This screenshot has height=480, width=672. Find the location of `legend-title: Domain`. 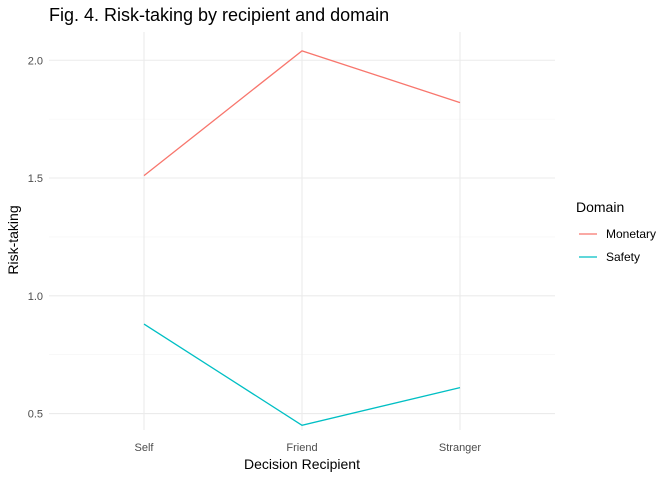

legend-title: Domain is located at coordinates (600, 207).